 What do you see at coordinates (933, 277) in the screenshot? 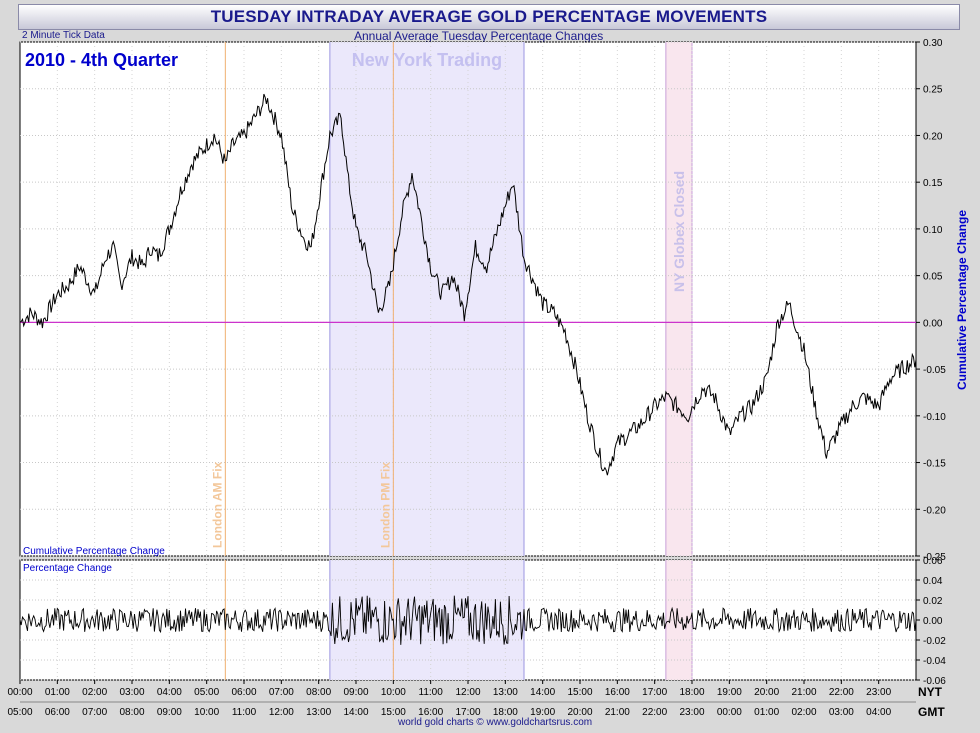
I see `y-tick-label: 0.05` at bounding box center [933, 277].